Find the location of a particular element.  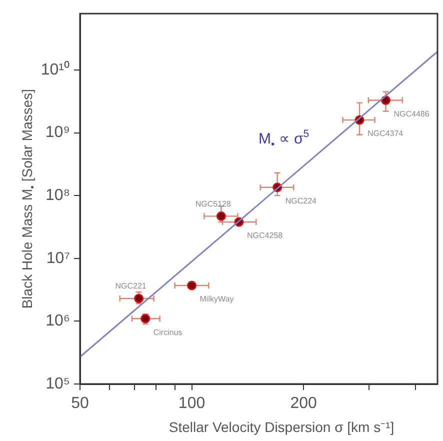

y-axis-title: Black Hole Mass M• [Solar Masses] is located at coordinates (28, 198).